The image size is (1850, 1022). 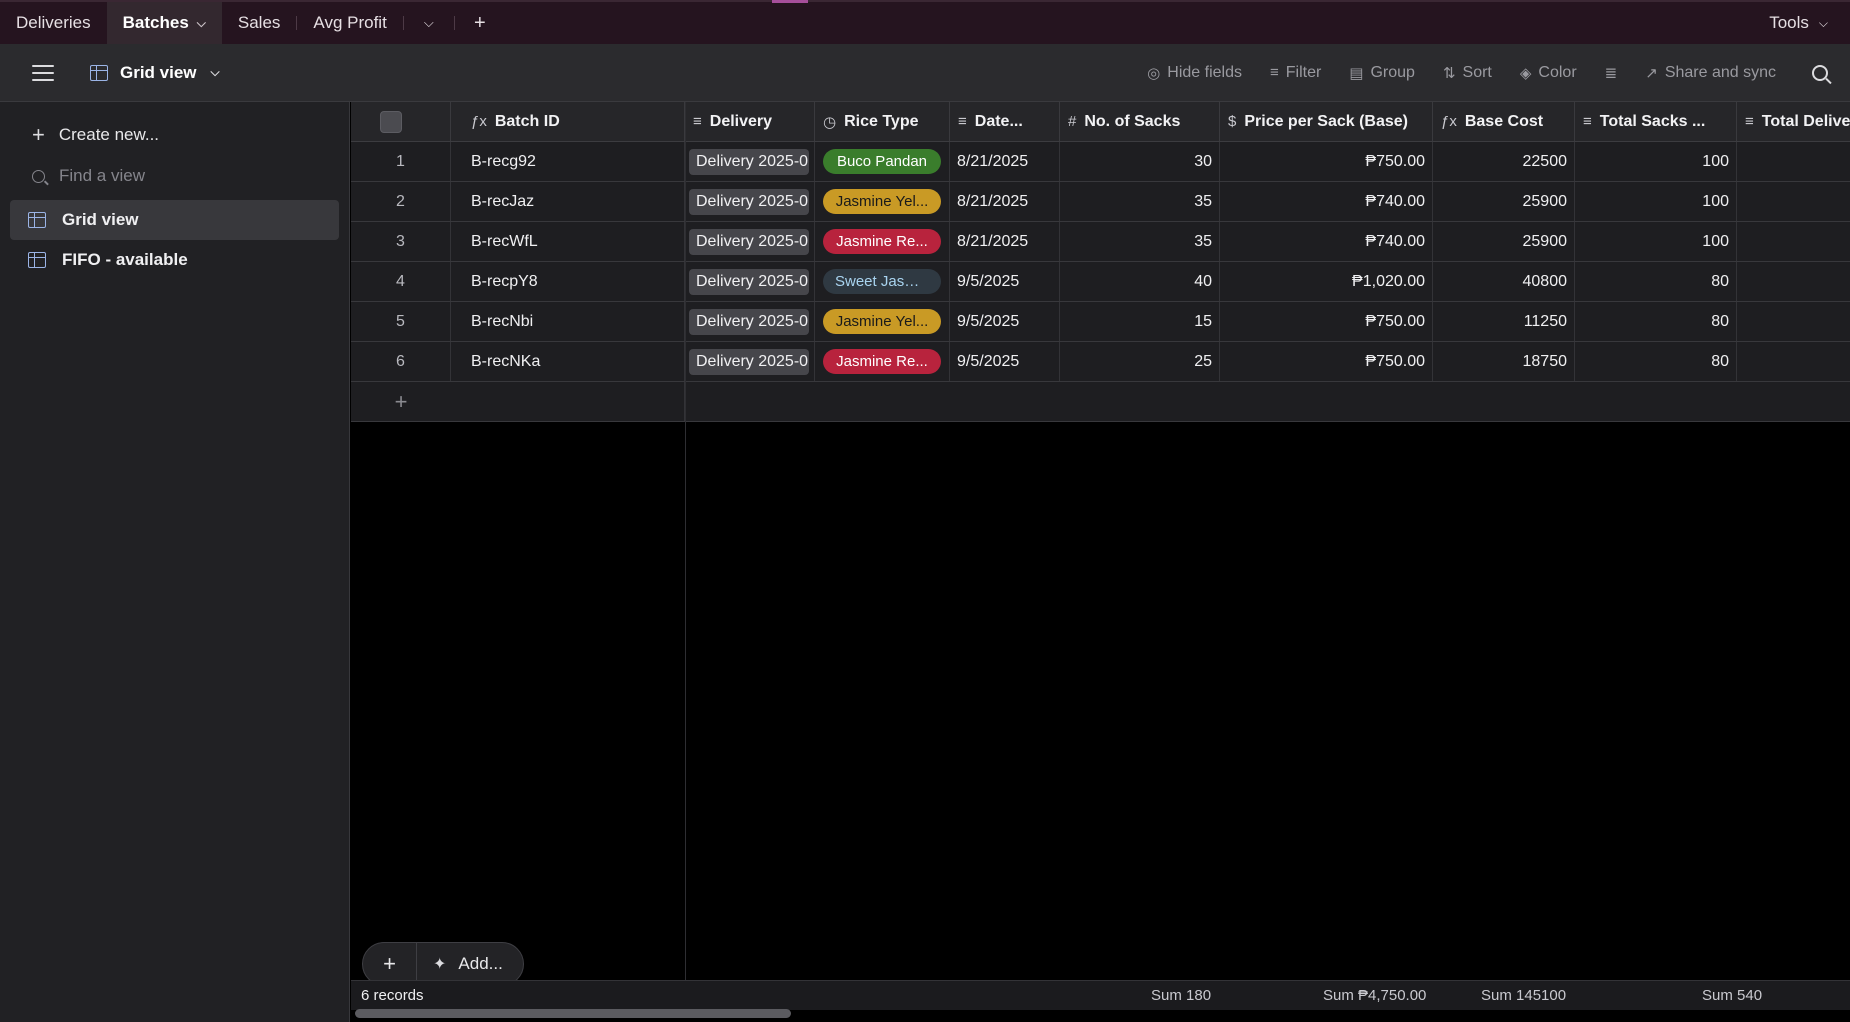 I want to click on cell-base-cost: 11250, so click(x=1504, y=321).